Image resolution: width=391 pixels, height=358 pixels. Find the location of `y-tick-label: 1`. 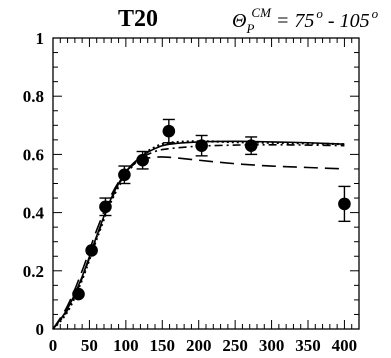

y-tick-label: 1 is located at coordinates (40, 38).